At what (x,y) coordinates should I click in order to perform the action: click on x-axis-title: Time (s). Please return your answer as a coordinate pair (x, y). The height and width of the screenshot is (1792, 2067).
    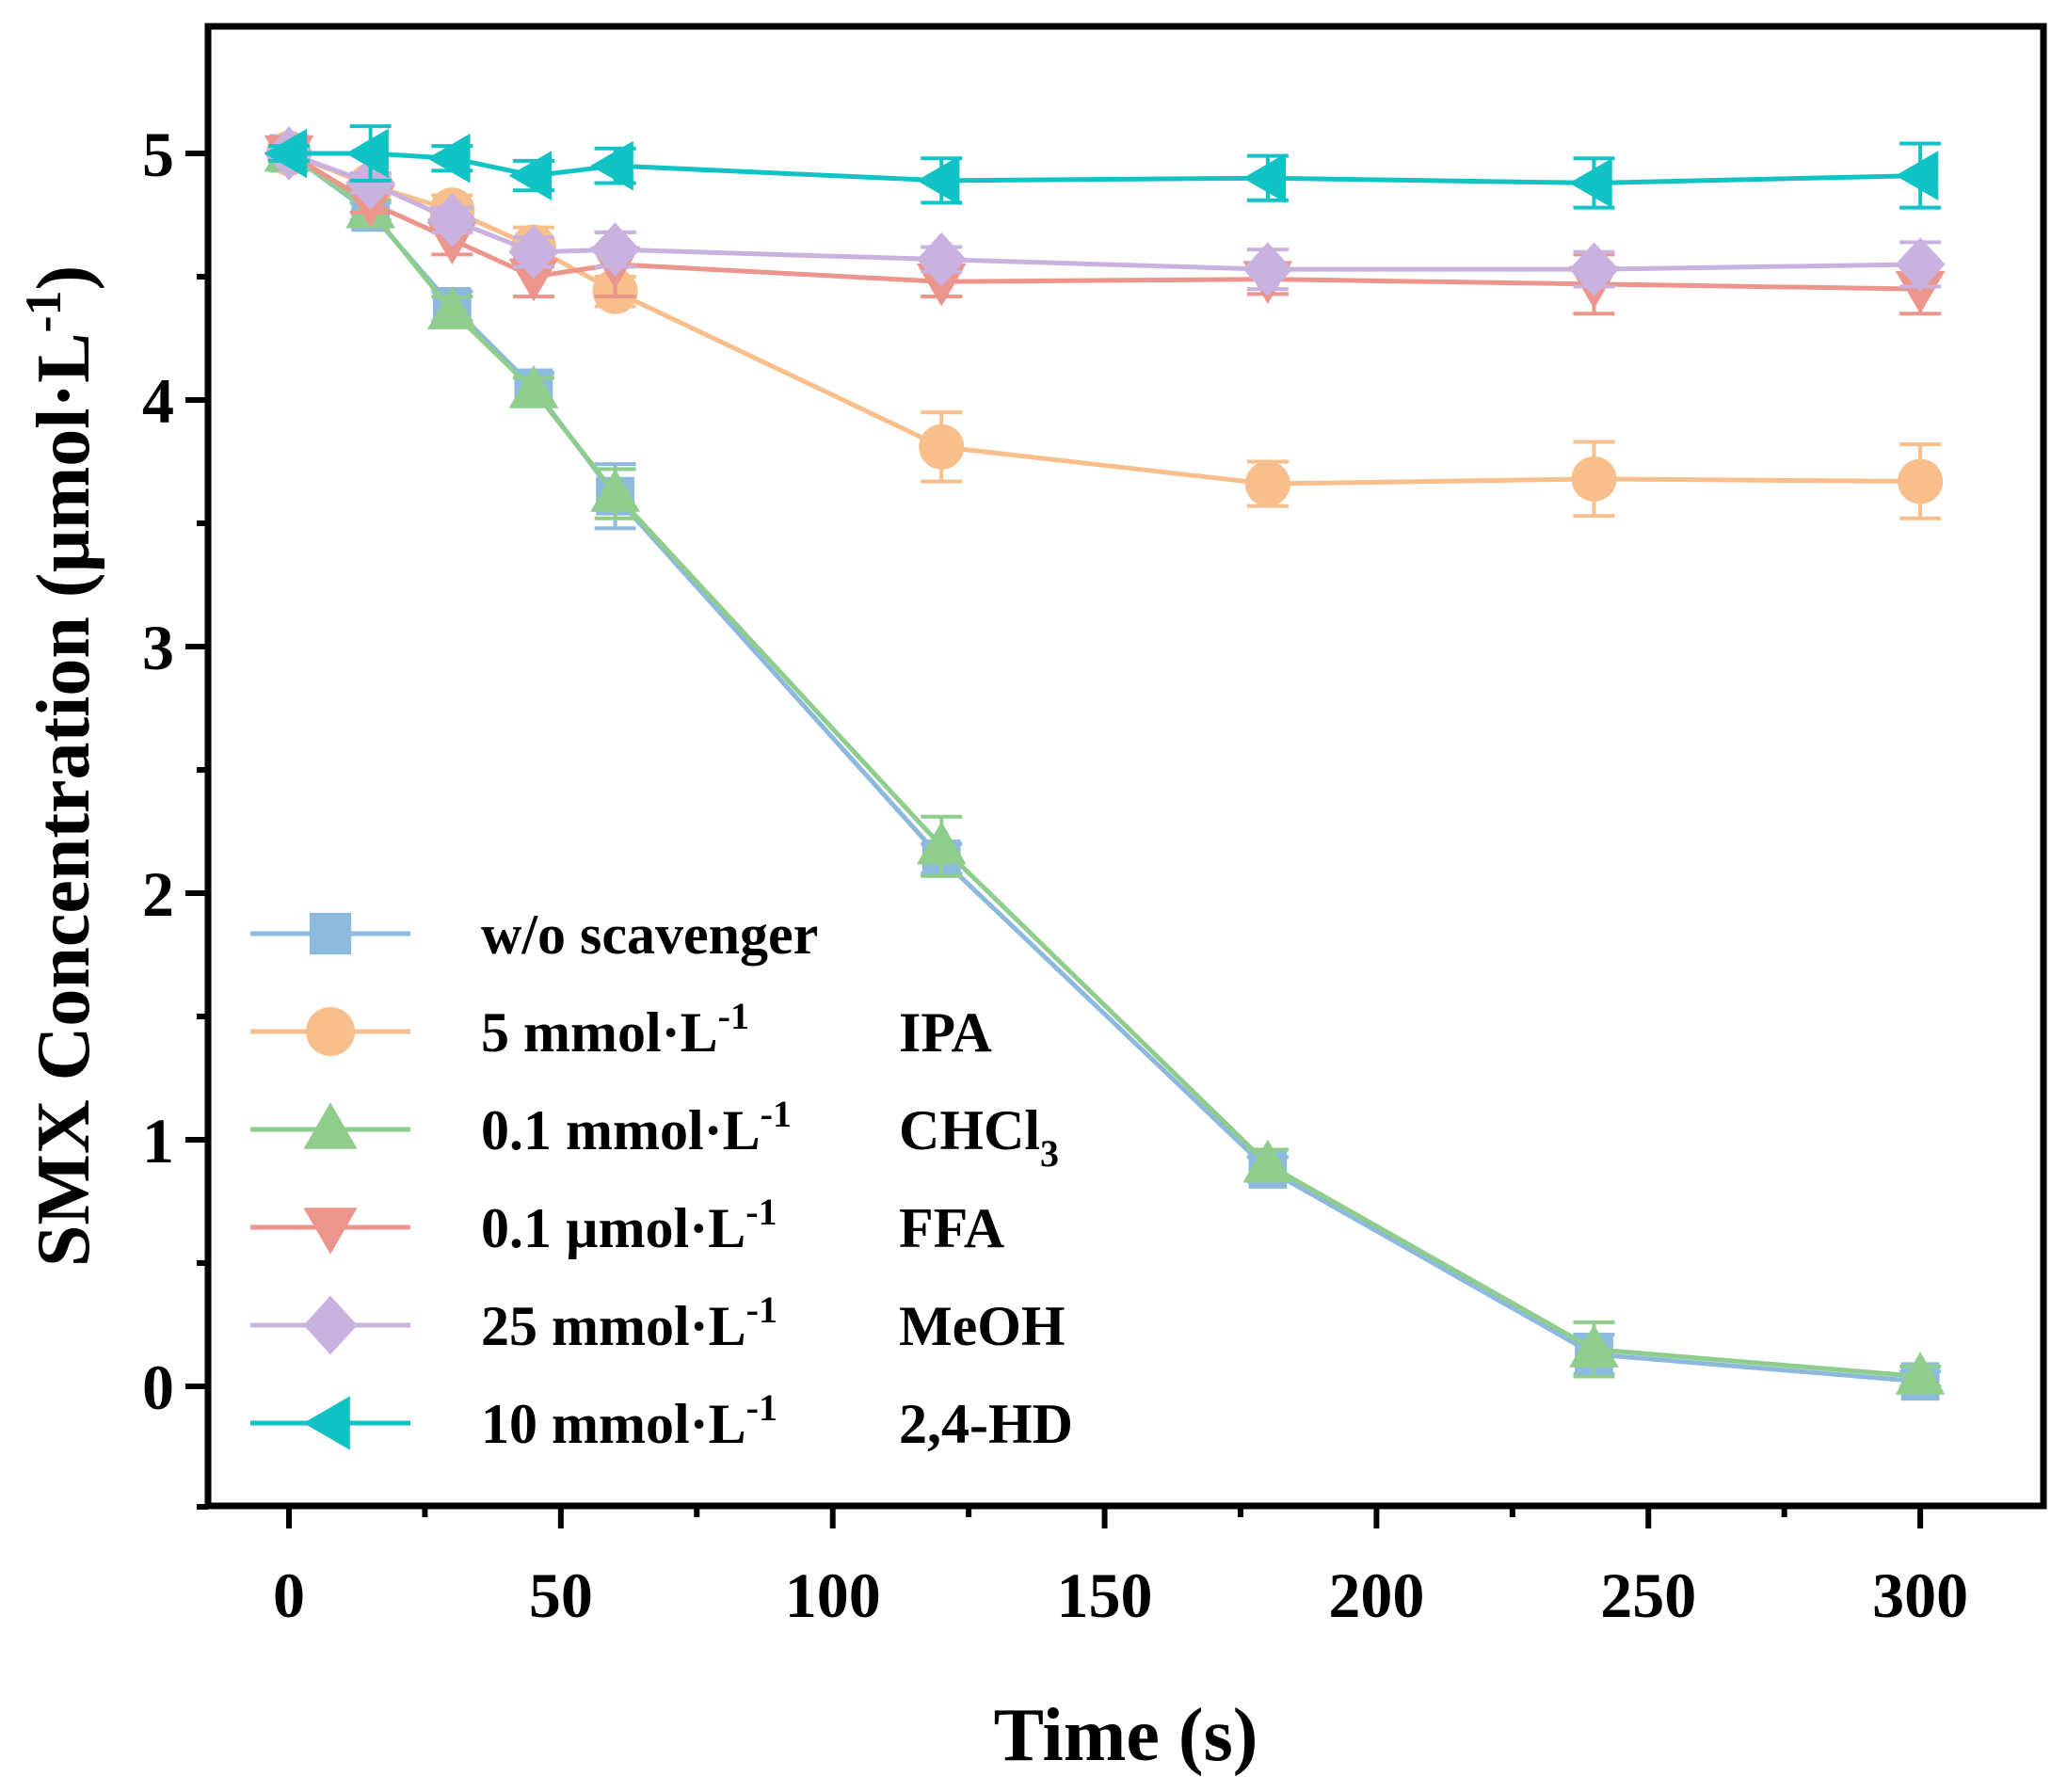
    Looking at the image, I should click on (1126, 1735).